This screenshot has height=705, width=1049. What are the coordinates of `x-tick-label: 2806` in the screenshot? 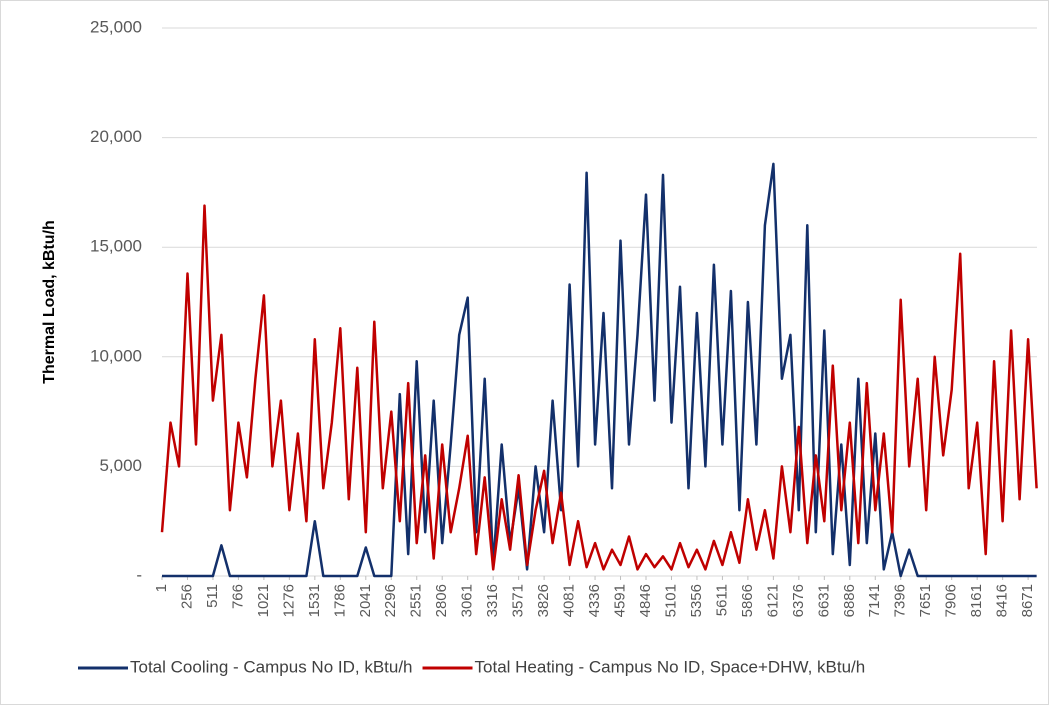 It's located at (441, 600).